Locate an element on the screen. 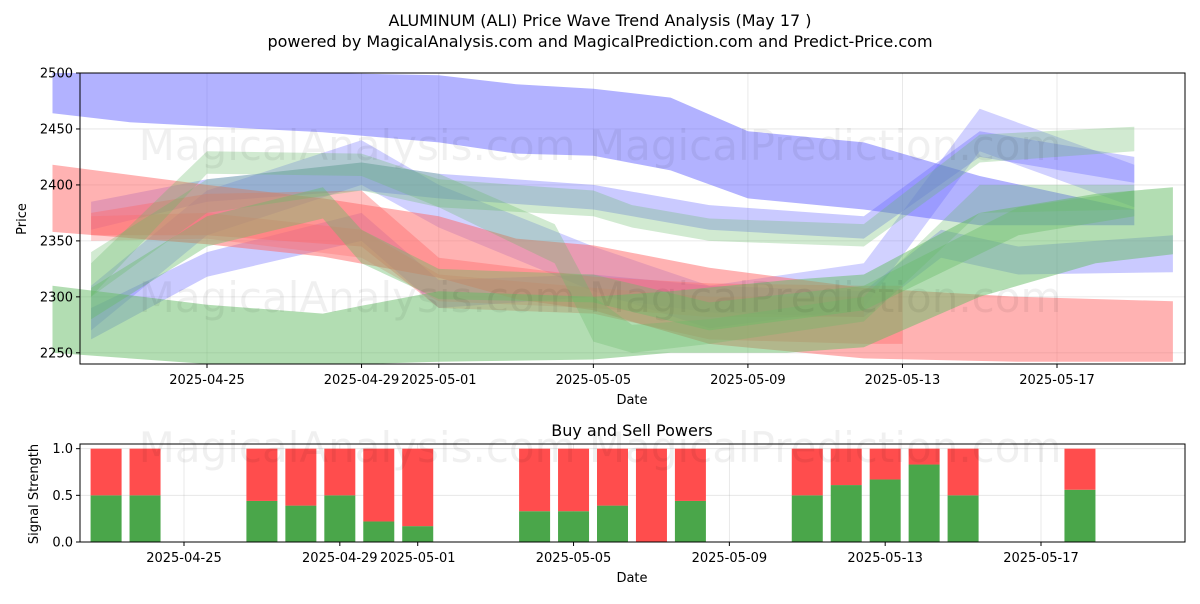 The image size is (1200, 604). price-x-tick-label: 2025-04-25 is located at coordinates (207, 380).